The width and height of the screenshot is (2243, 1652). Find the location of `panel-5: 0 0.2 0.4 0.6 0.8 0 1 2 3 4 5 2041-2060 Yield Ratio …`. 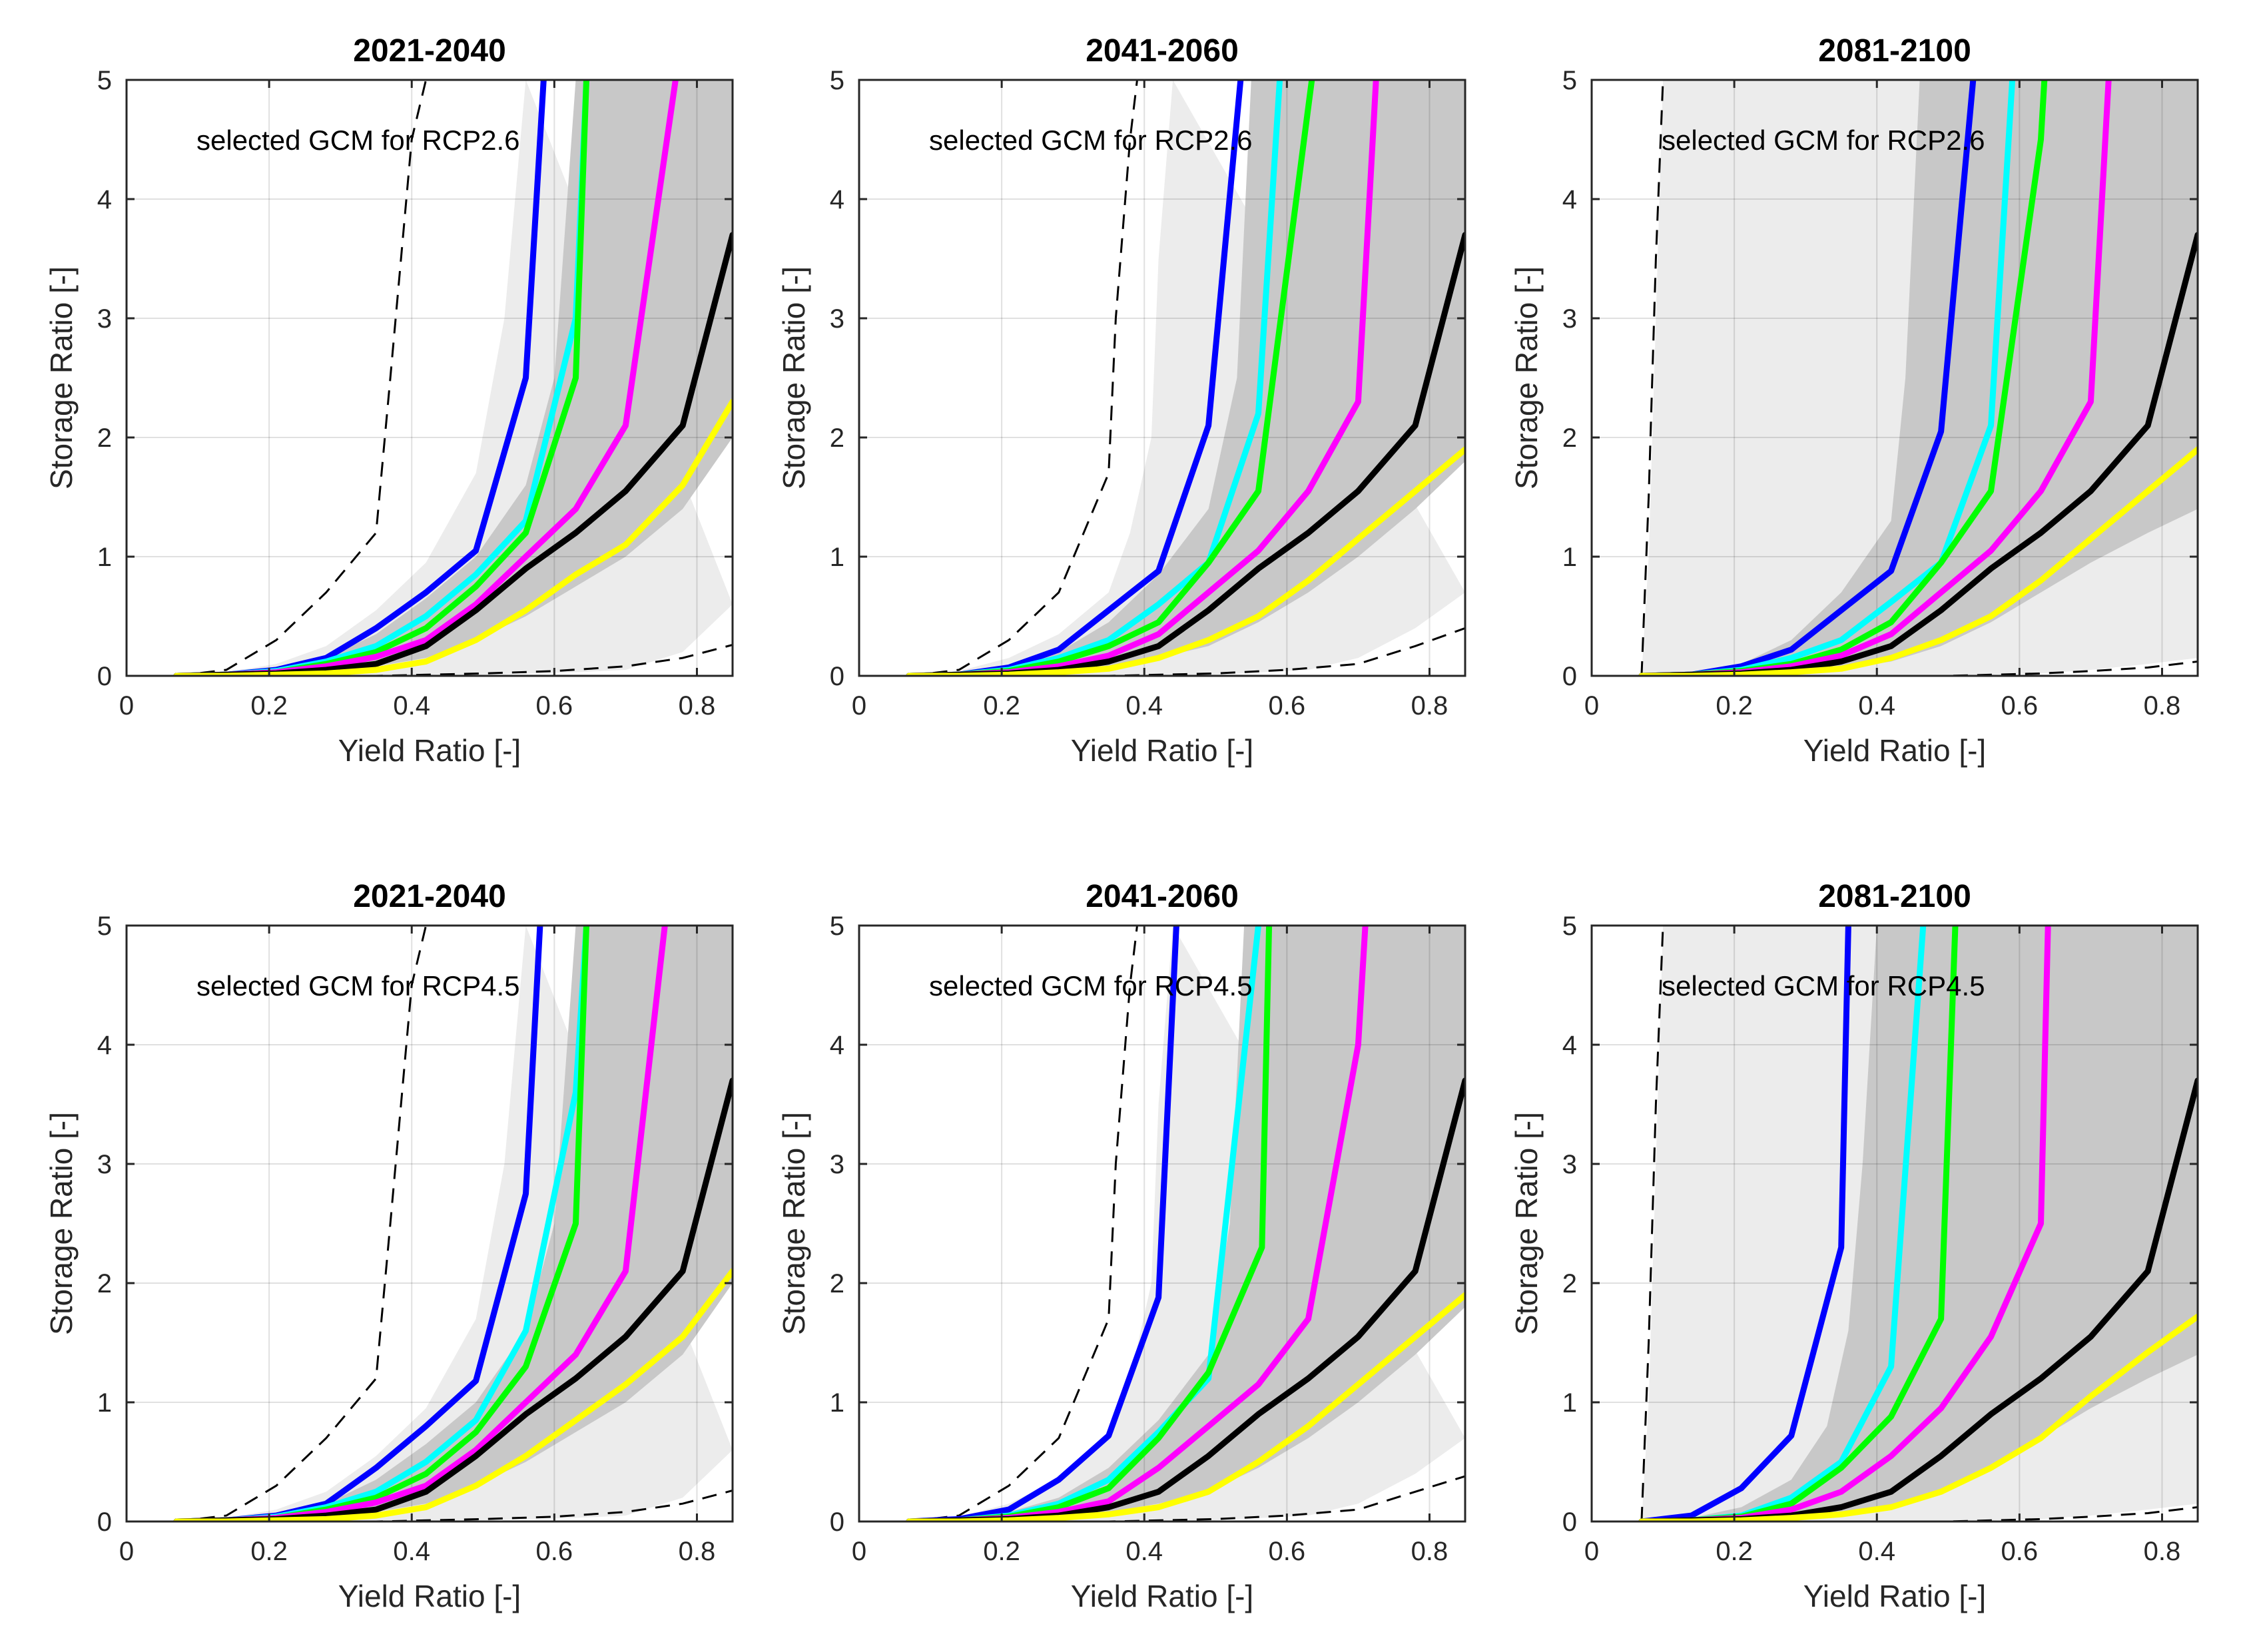

panel-5: 0 0.2 0.4 0.6 0.8 0 1 2 3 4 5 2041-2060 Yield Ratio … is located at coordinates (1121, 1246).